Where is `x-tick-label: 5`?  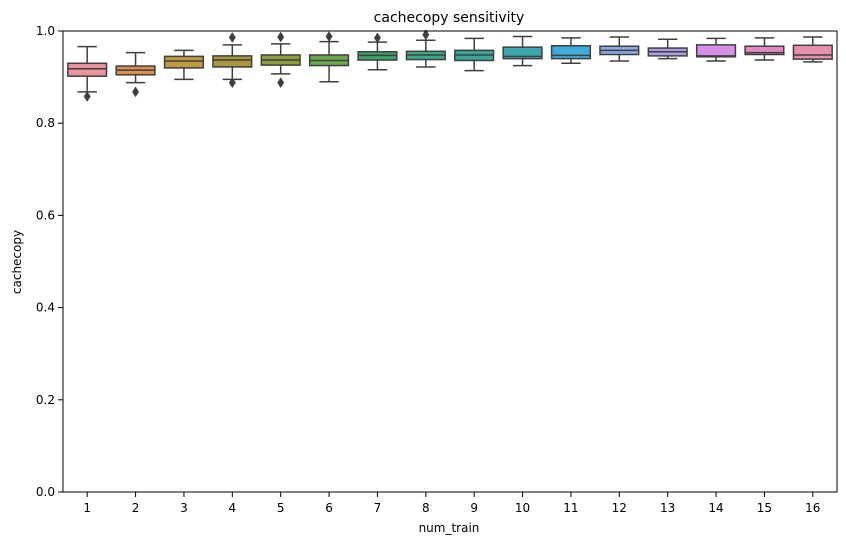
x-tick-label: 5 is located at coordinates (281, 508).